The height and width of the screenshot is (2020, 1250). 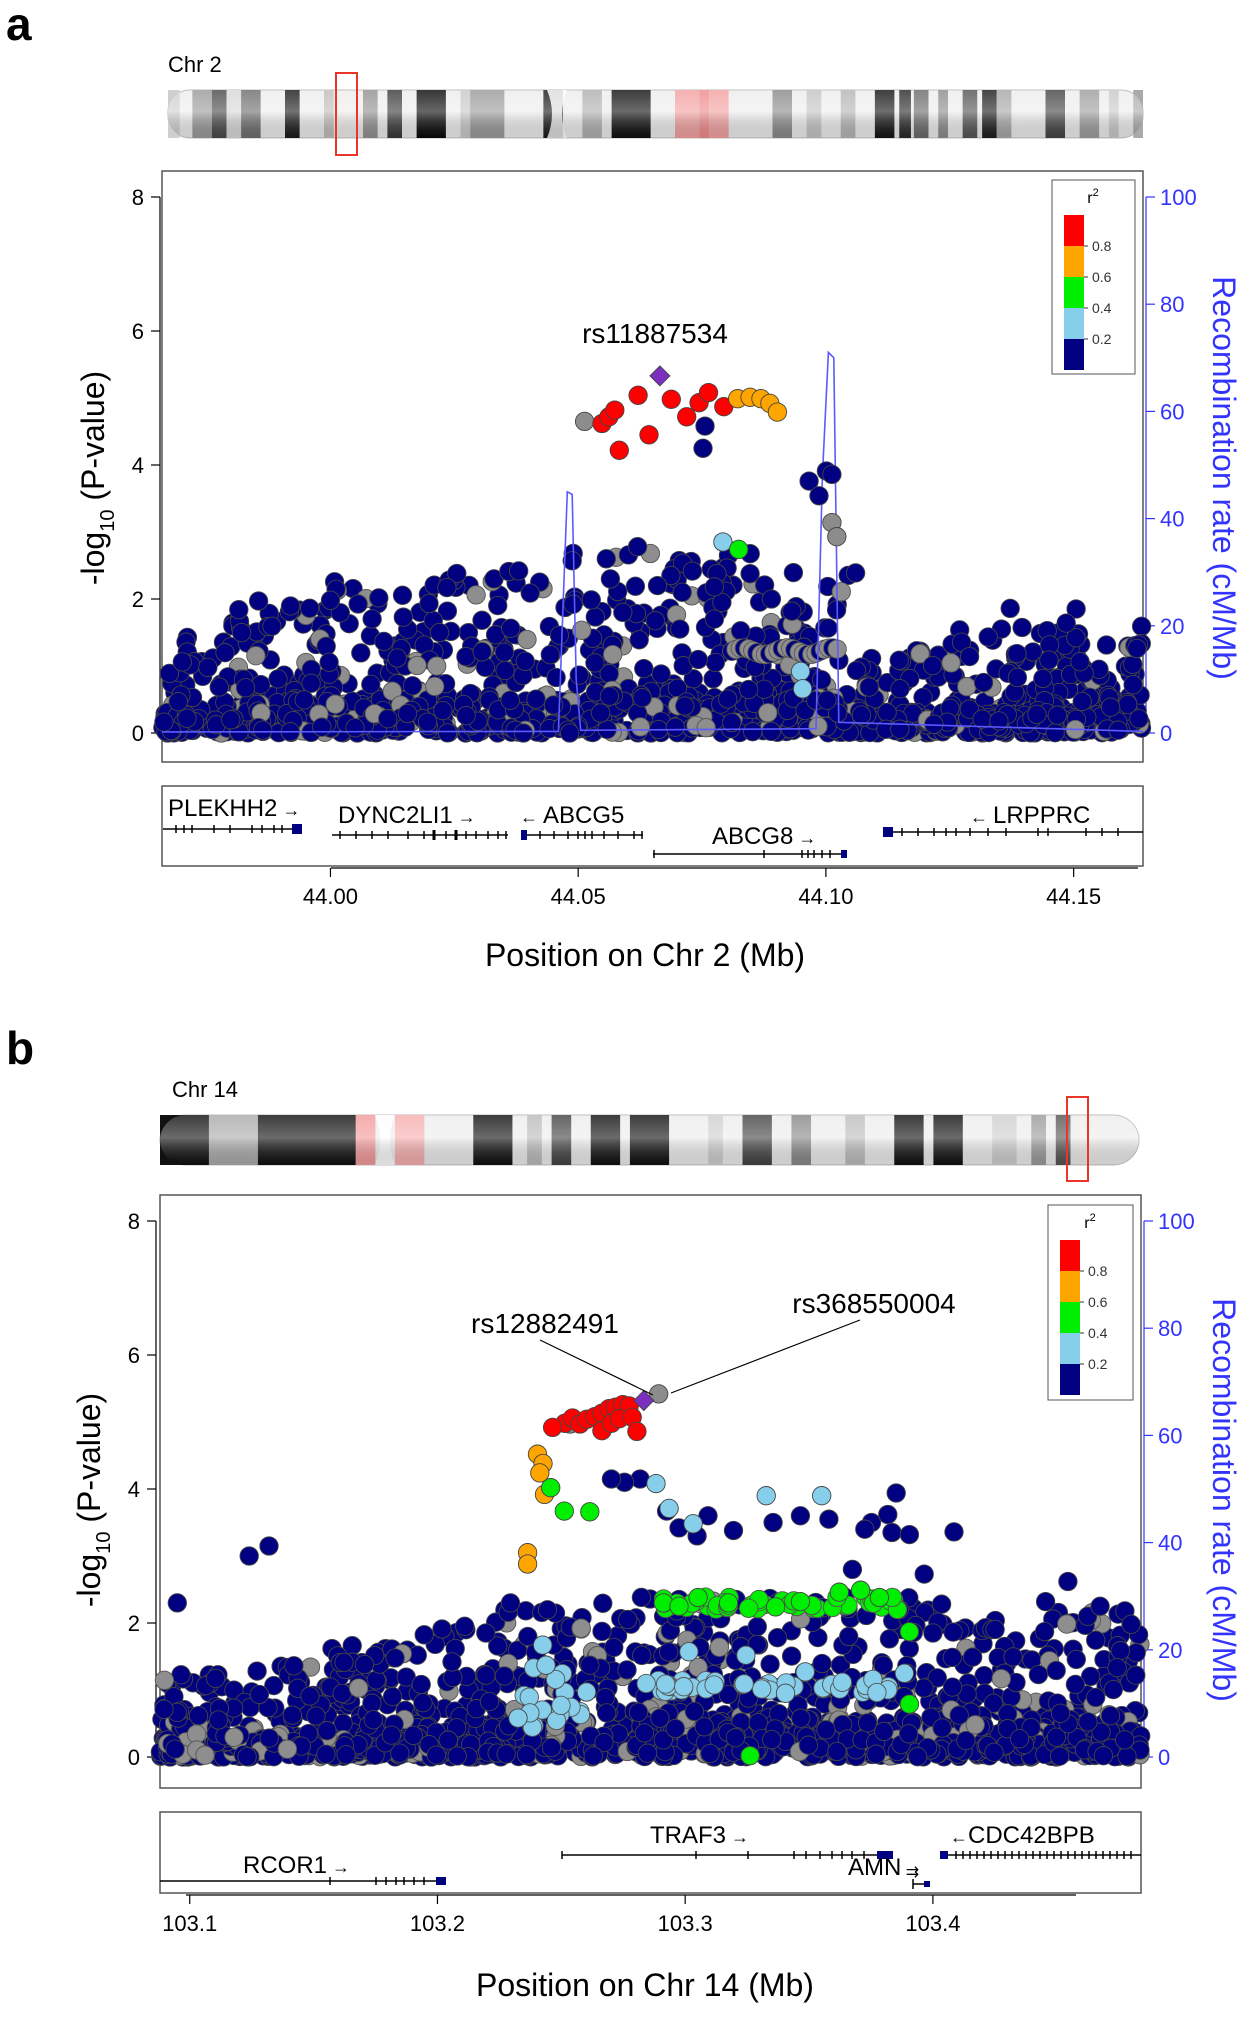 What do you see at coordinates (1098, 1271) in the screenshot?
I see `panel-b-legend-label: 0.8` at bounding box center [1098, 1271].